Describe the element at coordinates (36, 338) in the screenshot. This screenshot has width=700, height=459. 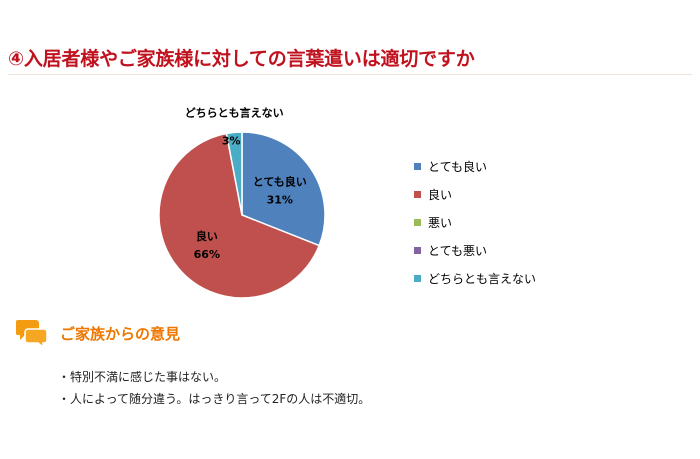
I see `speech-bubble-front` at that location.